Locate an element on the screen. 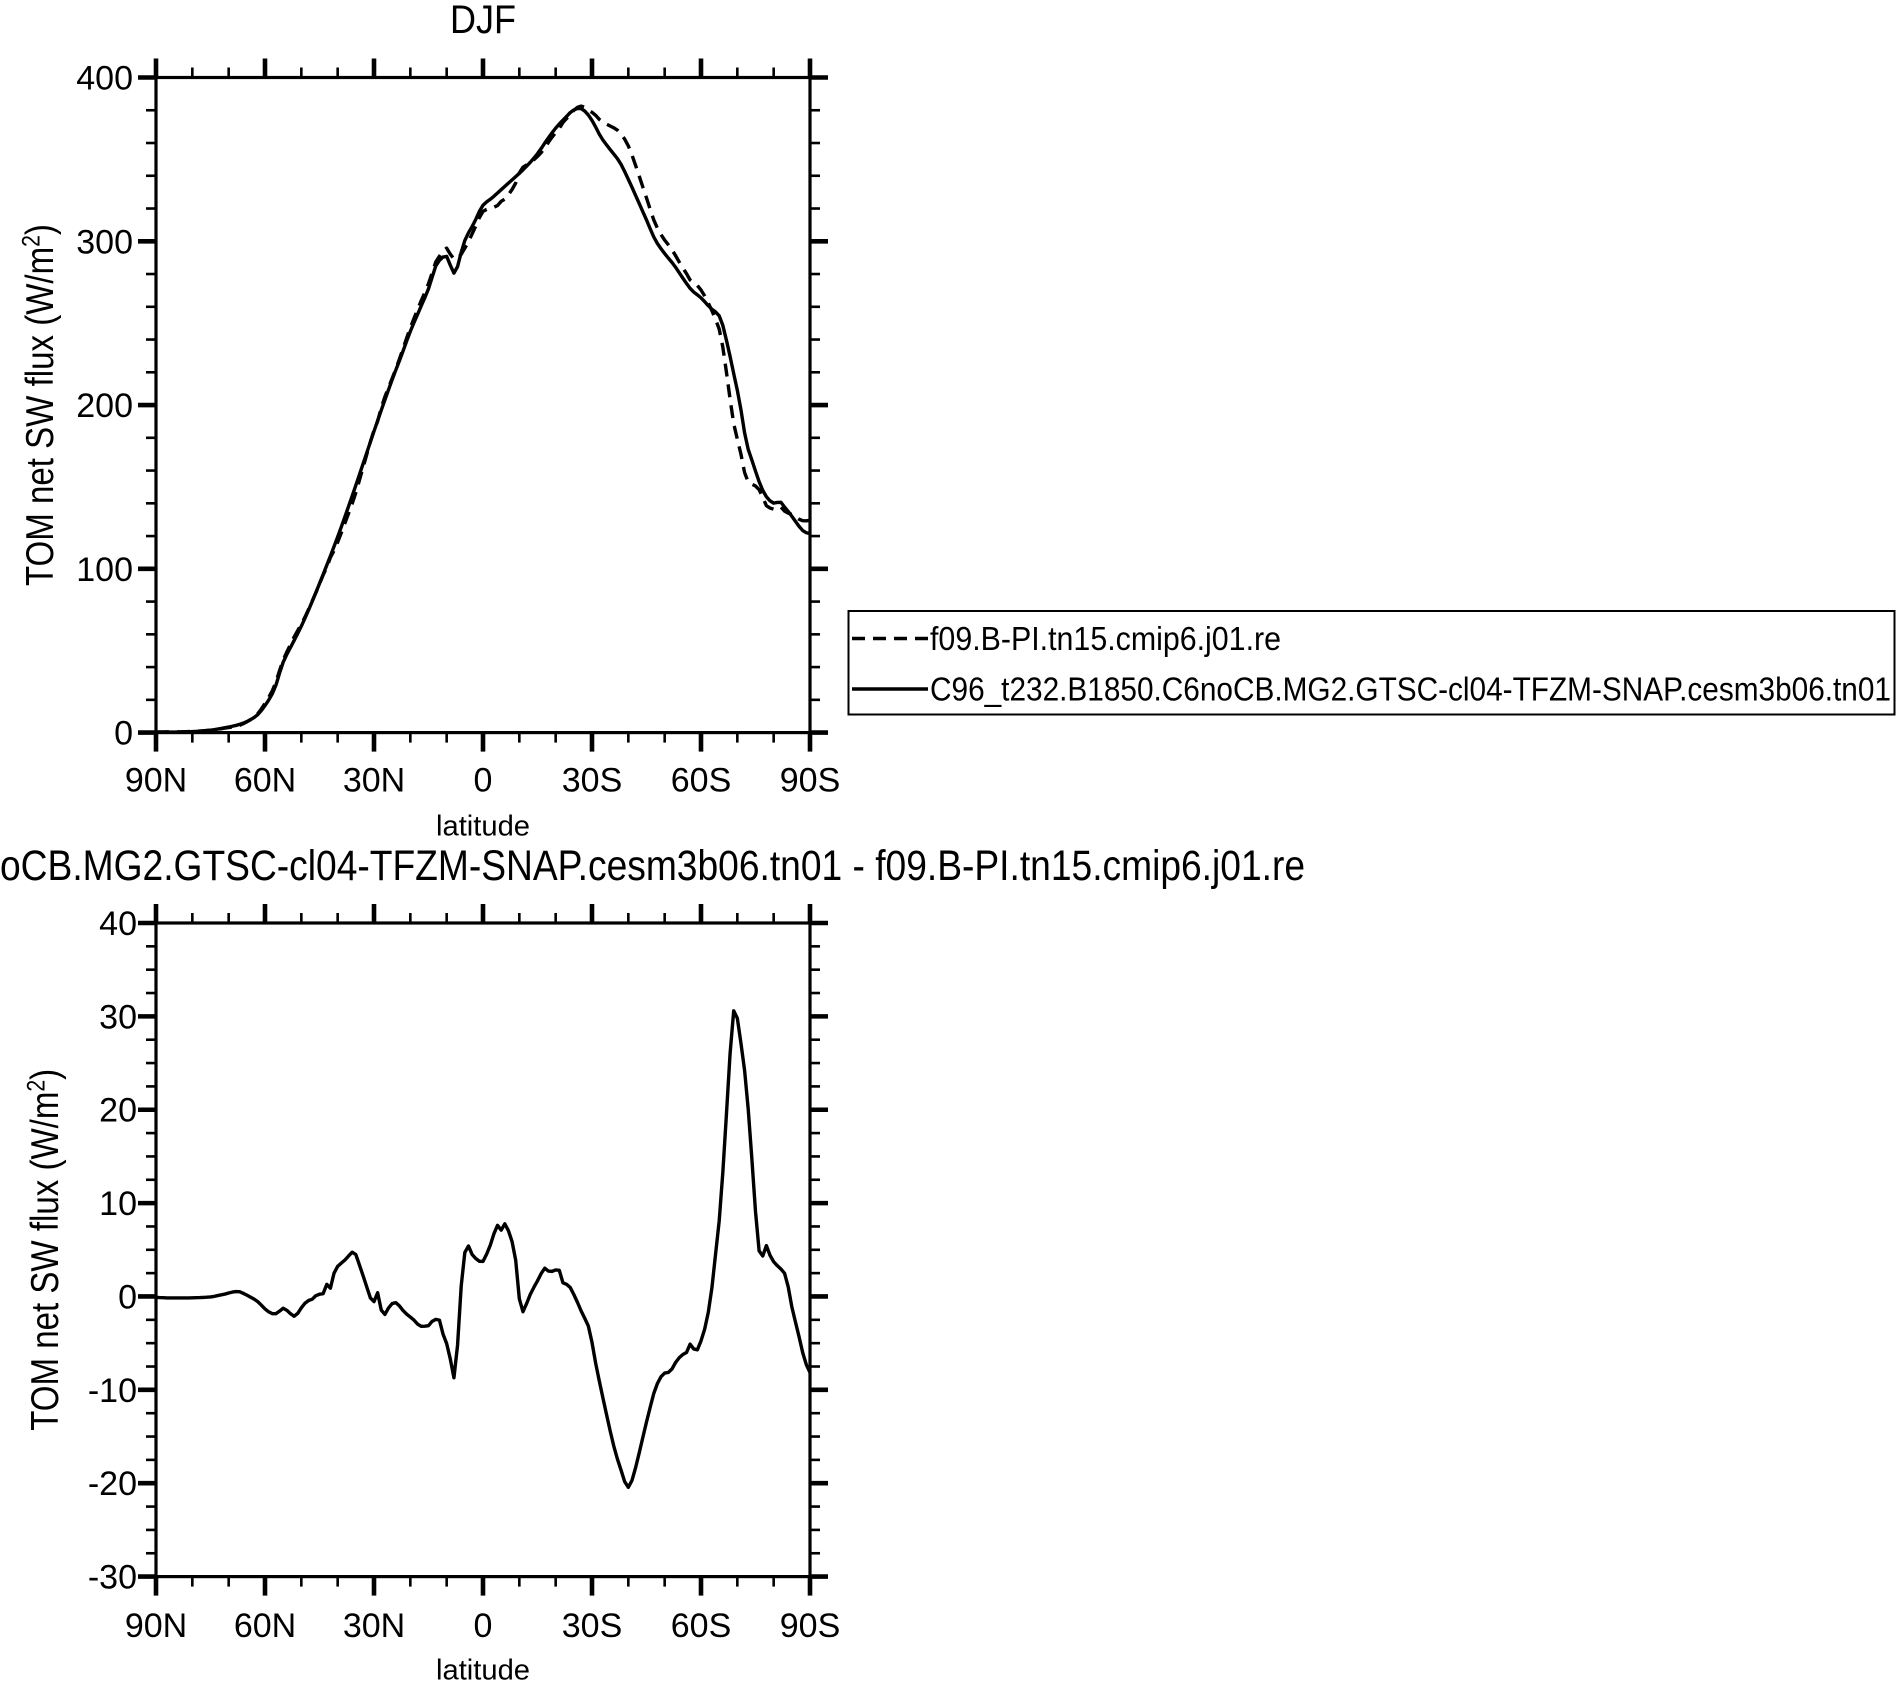  legend-label-dashed: f09.B-PI.tn15.cmip6.j01.re is located at coordinates (1105, 638).